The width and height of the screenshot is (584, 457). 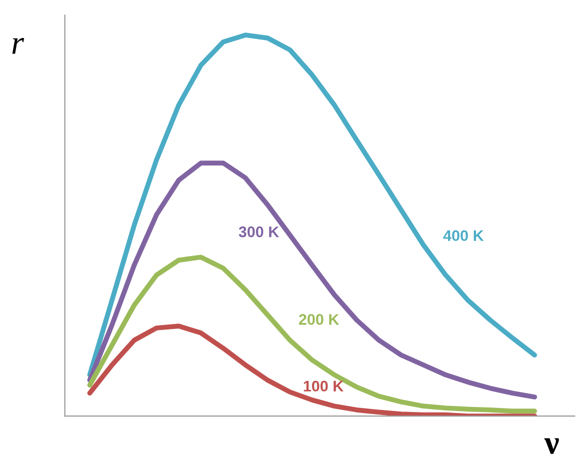 What do you see at coordinates (319, 319) in the screenshot?
I see `series-label: 200 K` at bounding box center [319, 319].